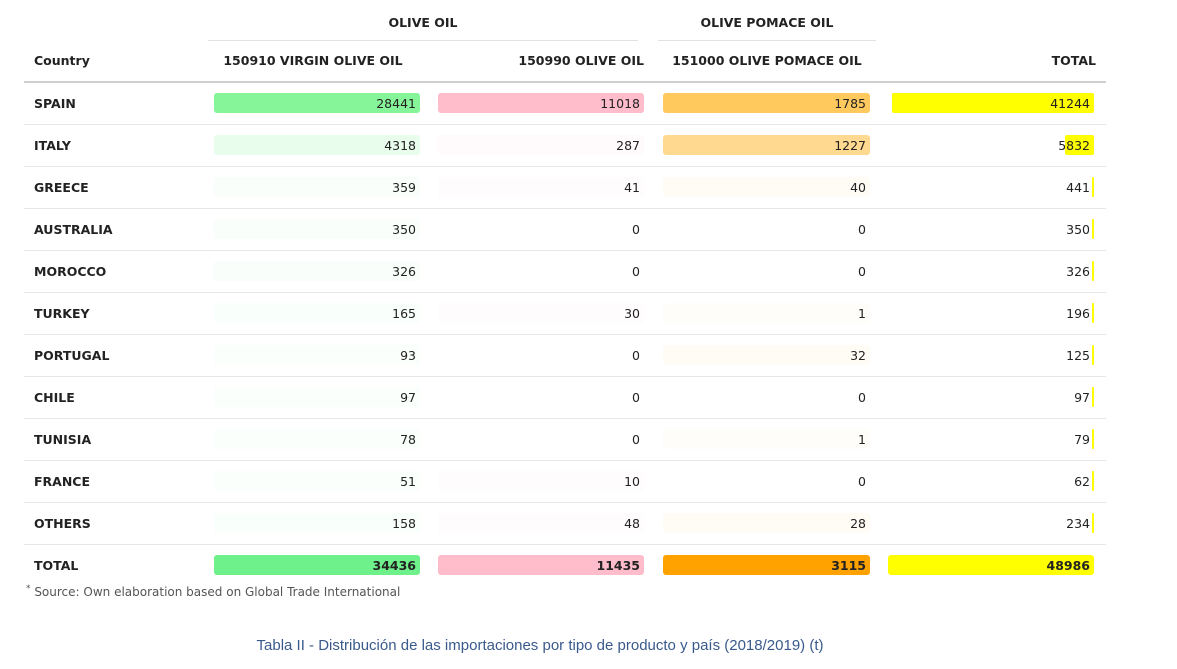 This screenshot has height=669, width=1177. What do you see at coordinates (850, 103) in the screenshot?
I see `value-label-olive-pomace-oil: 1785` at bounding box center [850, 103].